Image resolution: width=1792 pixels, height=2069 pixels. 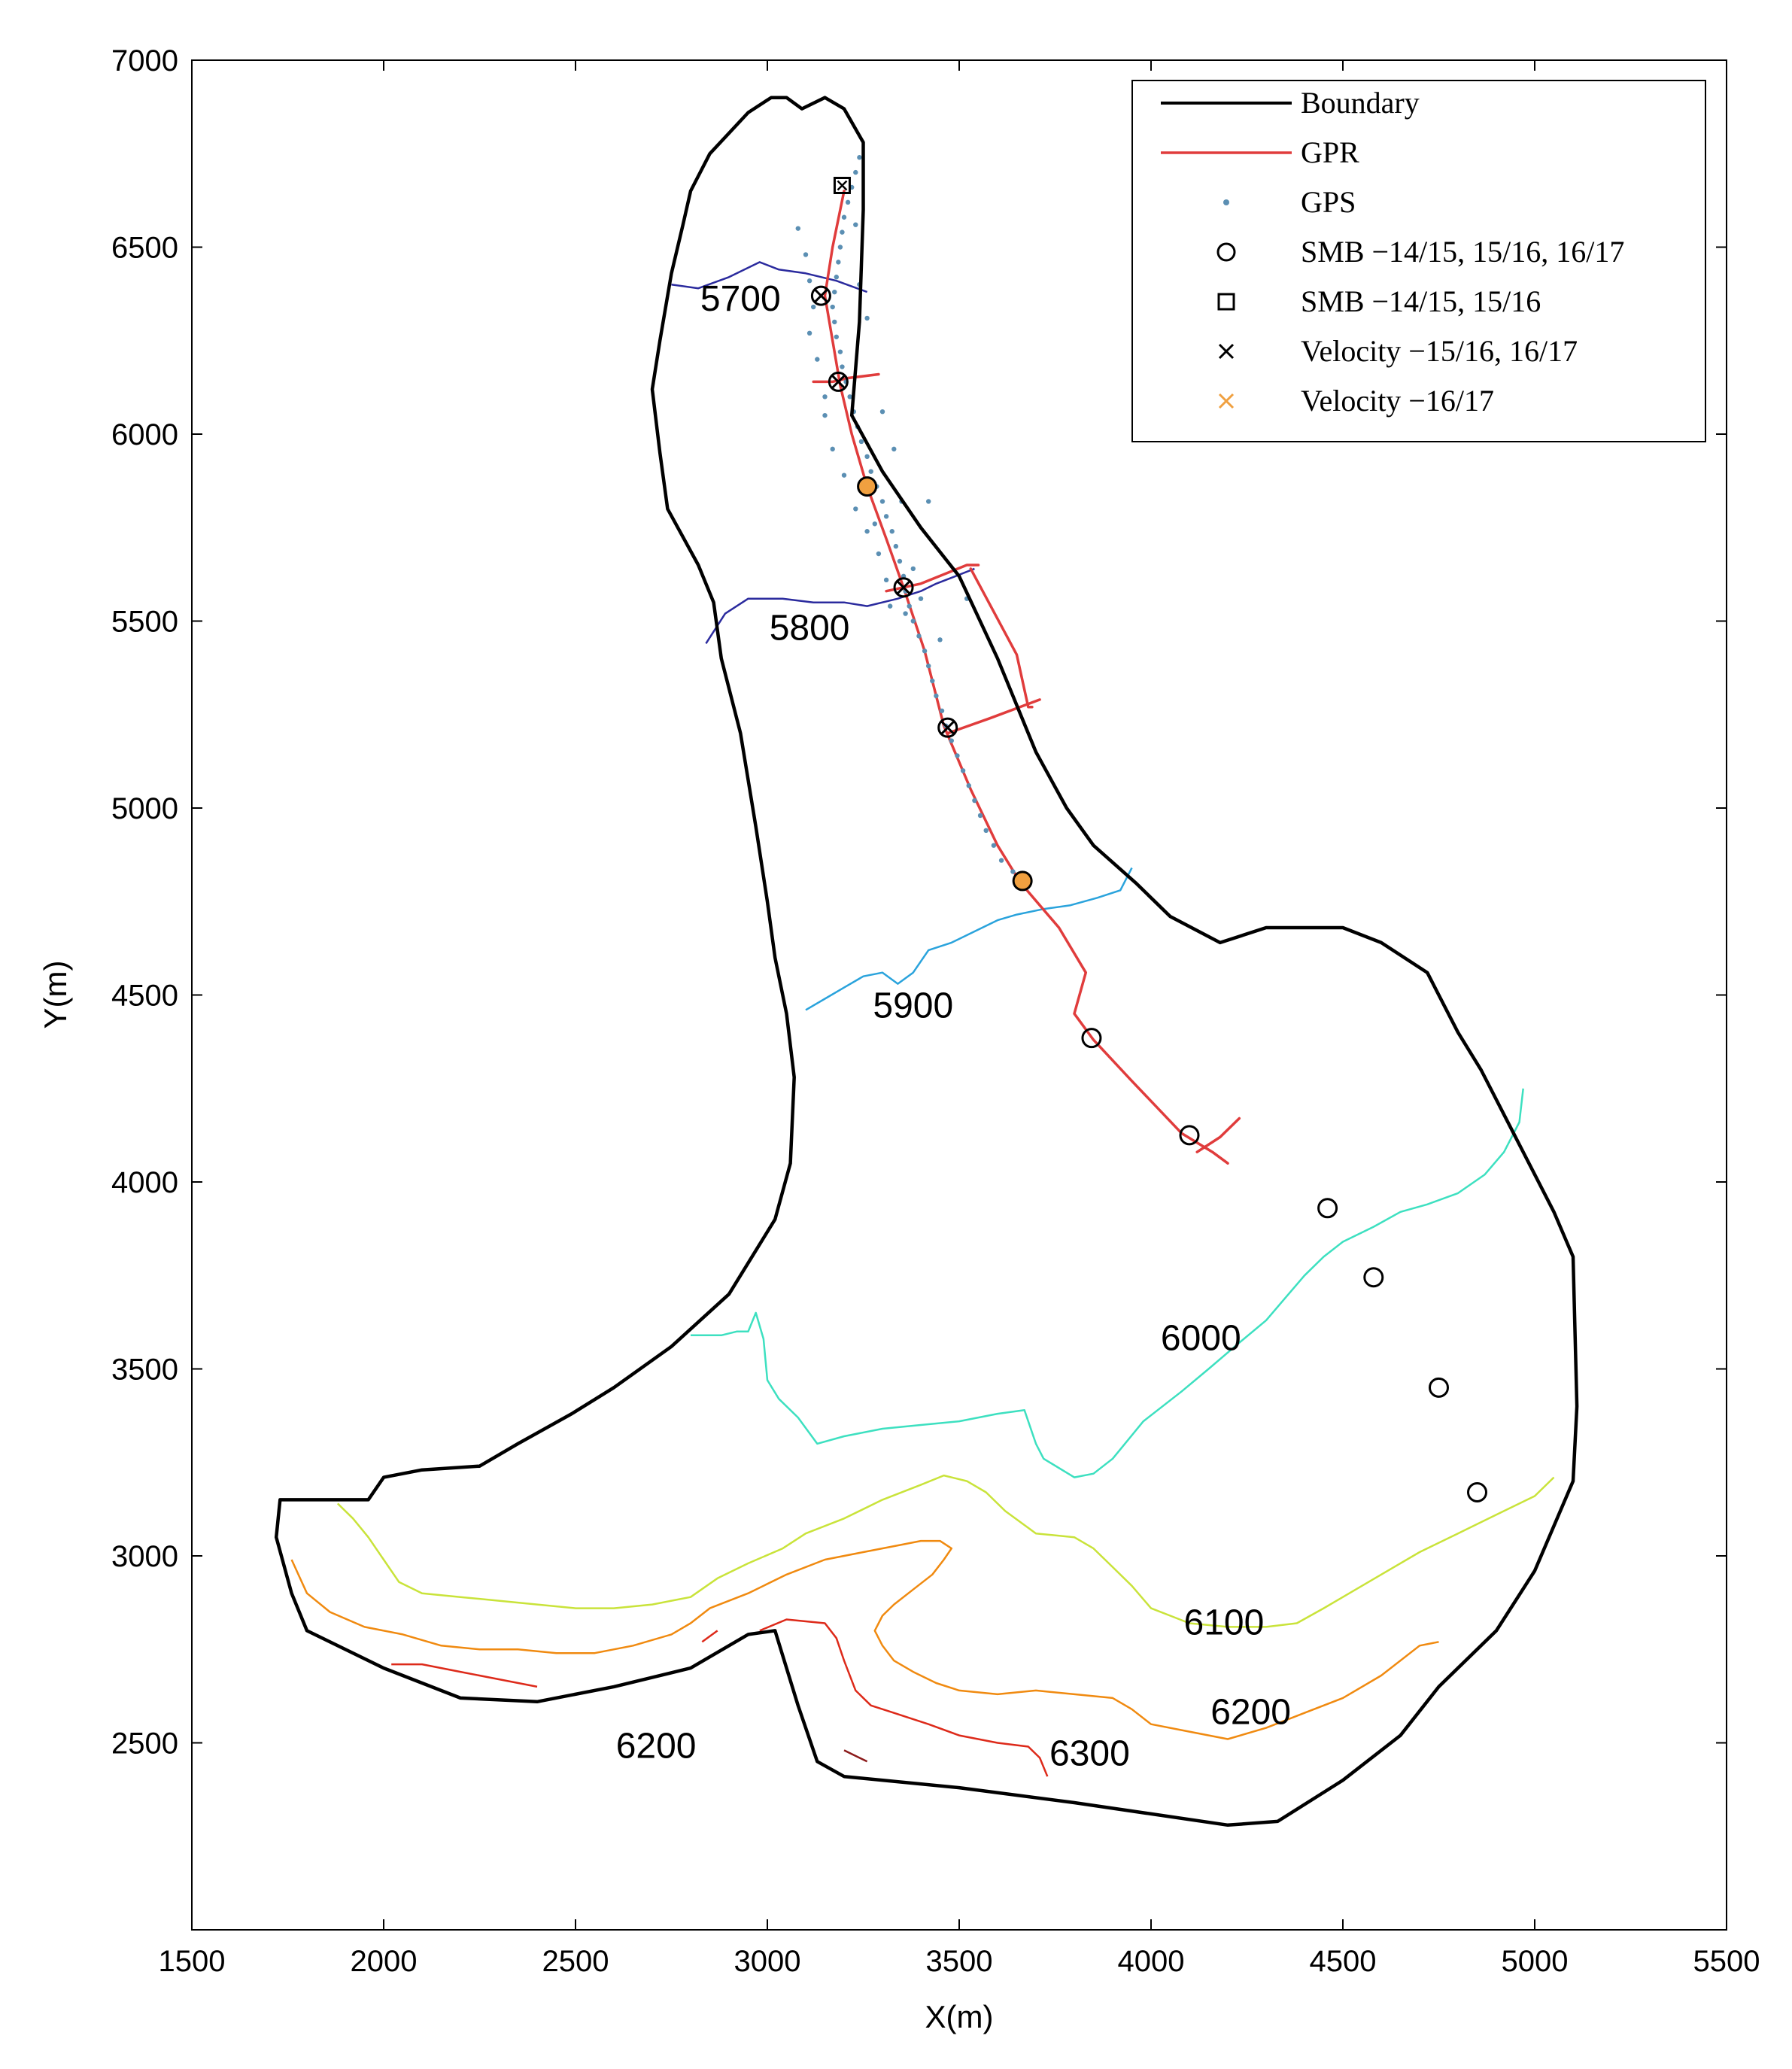 What do you see at coordinates (855, 1756) in the screenshot?
I see `contour-line-segment` at bounding box center [855, 1756].